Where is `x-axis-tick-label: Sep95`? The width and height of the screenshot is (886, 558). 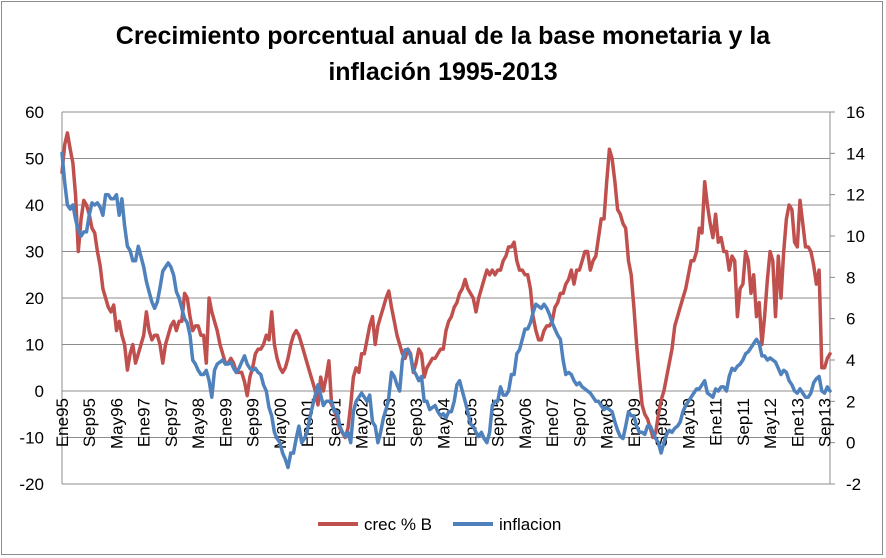
x-axis-tick-label: Sep95 is located at coordinates (89, 422).